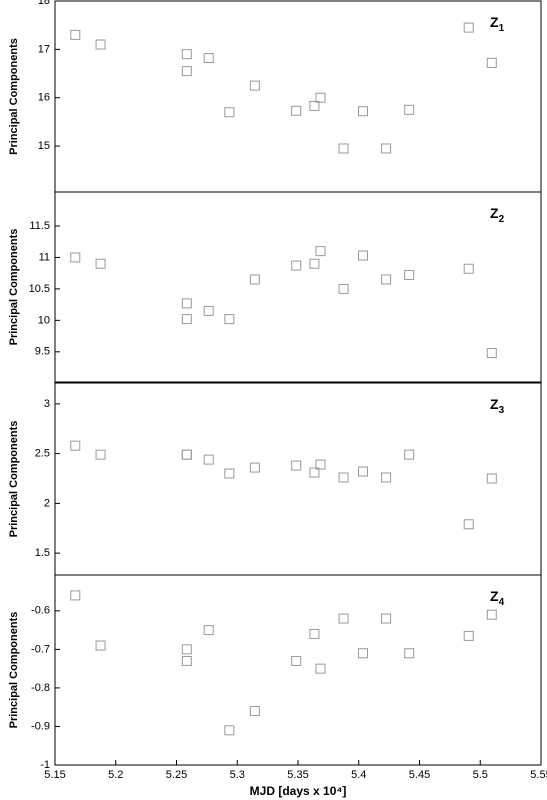 The width and height of the screenshot is (547, 800). I want to click on x-axis-label: MJD [days x 10⁴], so click(298, 791).